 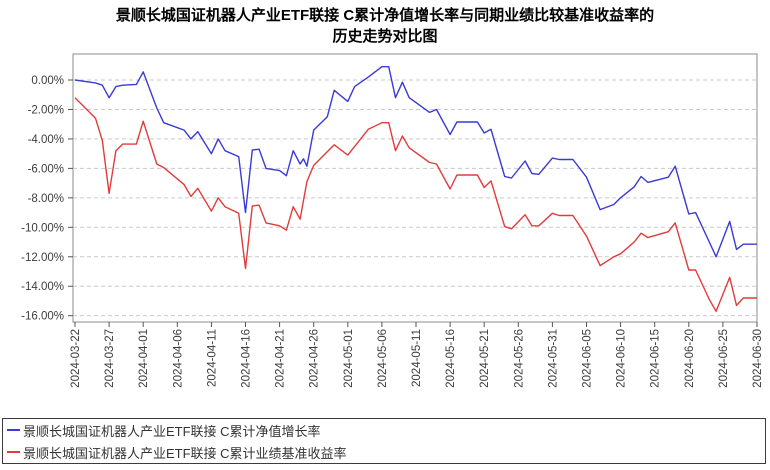 I want to click on chart-title-line1: 景顺长城国证机器人产业ETF联接 C累计净值增长率与同期业绩比较基准收益率的, so click(x=385, y=15).